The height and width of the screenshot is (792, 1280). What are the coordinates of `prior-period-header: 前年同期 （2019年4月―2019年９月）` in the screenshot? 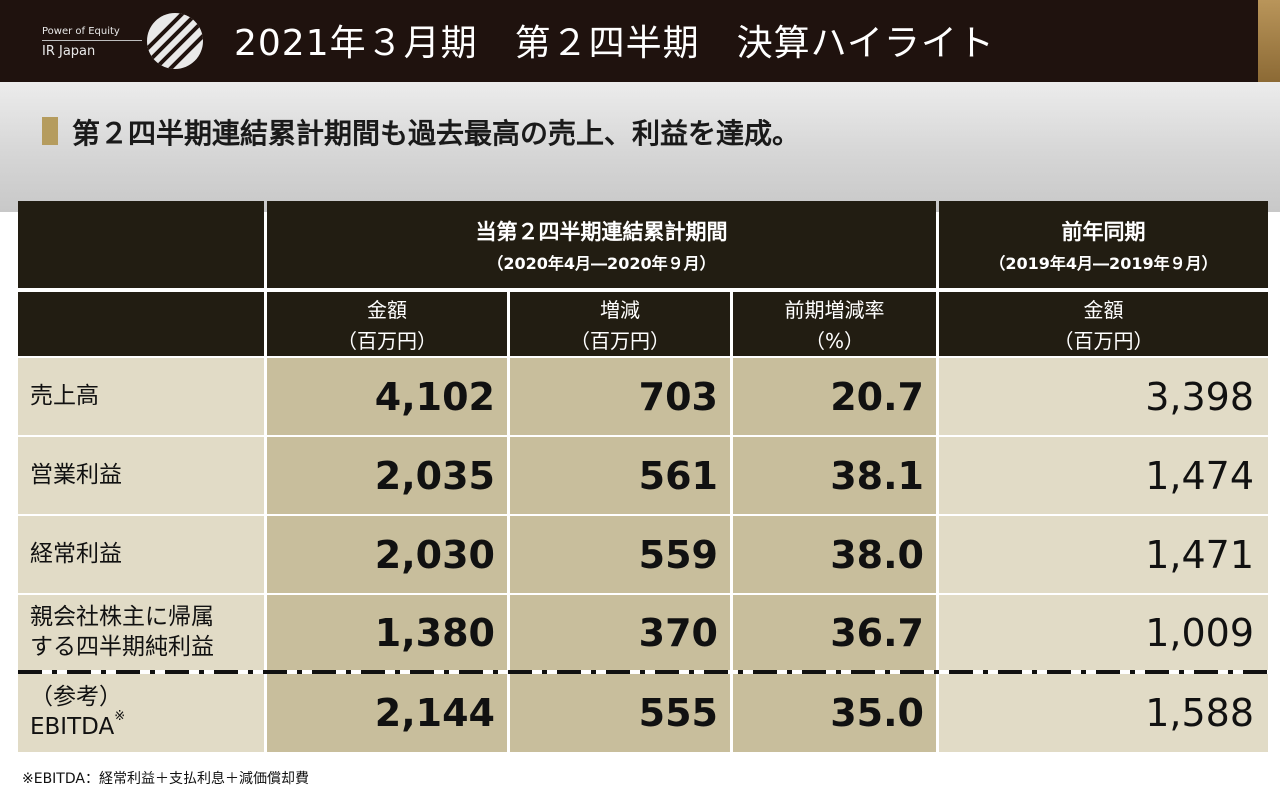 It's located at (1103, 244).